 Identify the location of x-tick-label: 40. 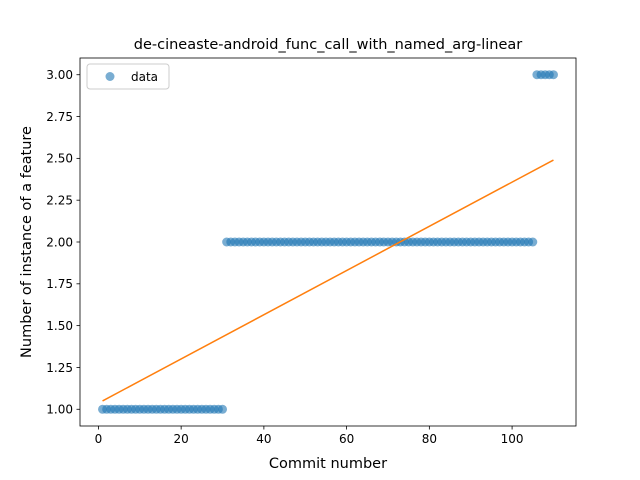
(263, 439).